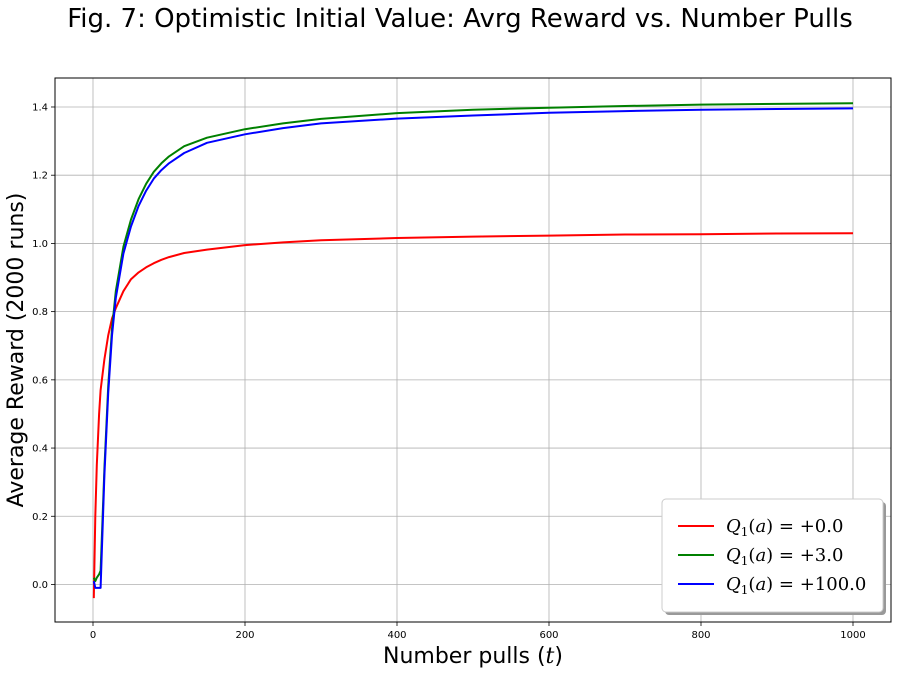 The height and width of the screenshot is (674, 898). What do you see at coordinates (40, 107) in the screenshot?
I see `y-tick-label: 1.4` at bounding box center [40, 107].